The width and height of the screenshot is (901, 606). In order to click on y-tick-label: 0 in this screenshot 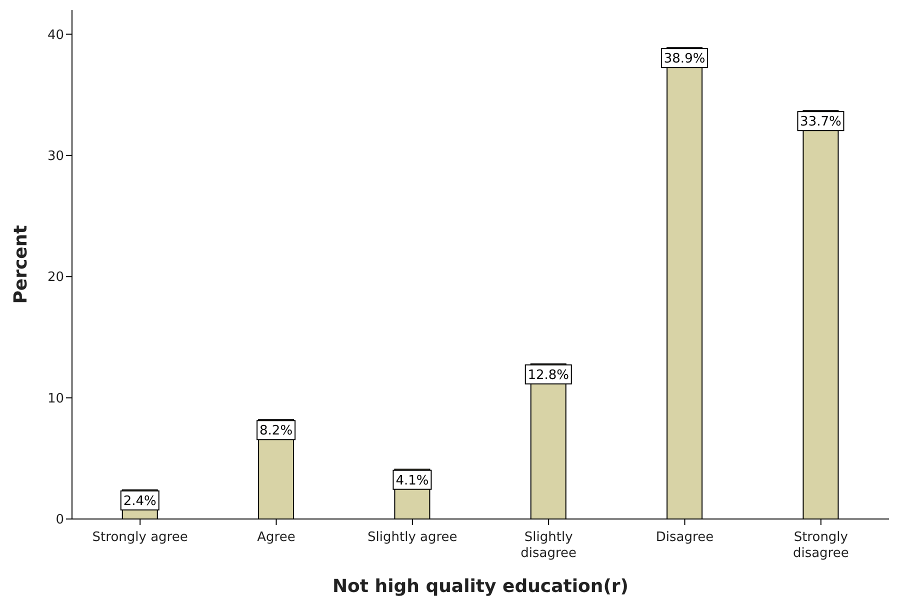, I will do `click(60, 520)`.